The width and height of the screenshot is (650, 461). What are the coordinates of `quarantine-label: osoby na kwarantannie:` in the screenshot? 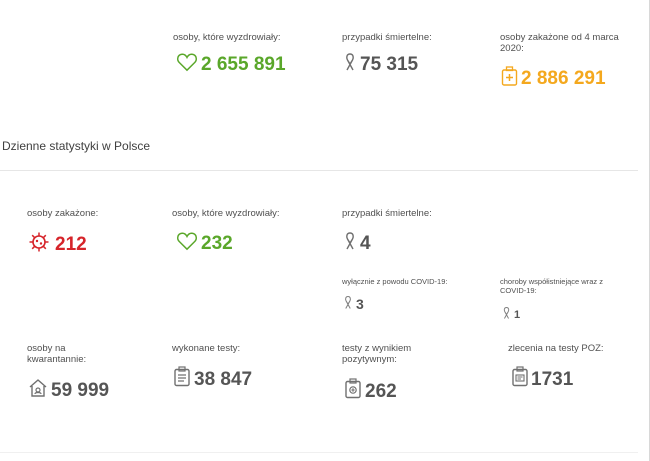 It's located at (57, 354).